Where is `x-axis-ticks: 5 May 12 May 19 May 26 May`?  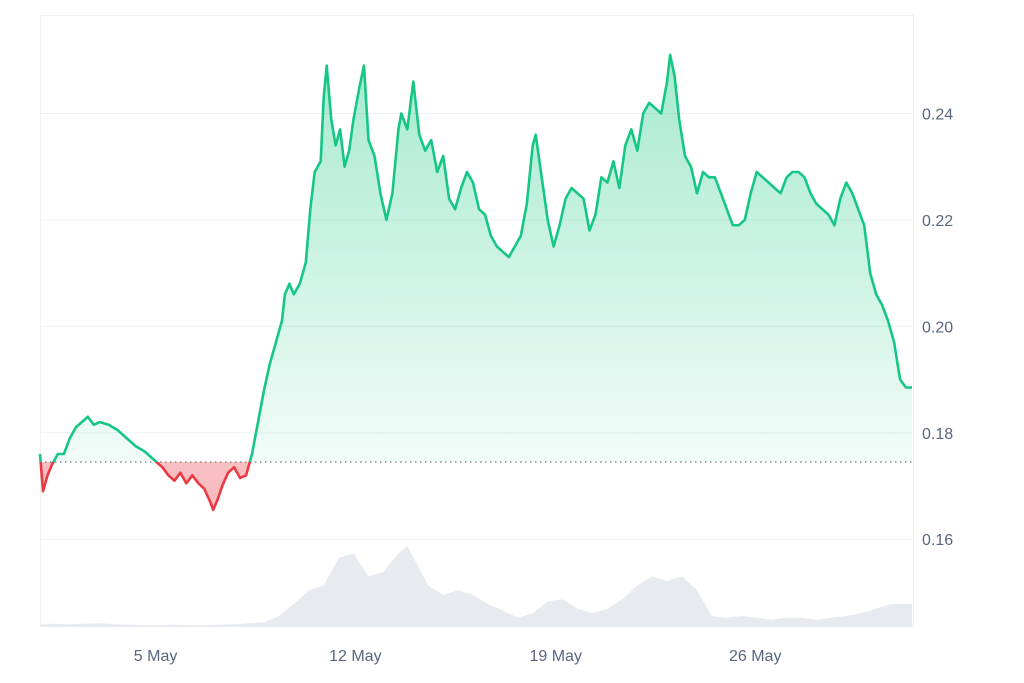
x-axis-ticks: 5 May 12 May 19 May 26 May is located at coordinates (458, 656).